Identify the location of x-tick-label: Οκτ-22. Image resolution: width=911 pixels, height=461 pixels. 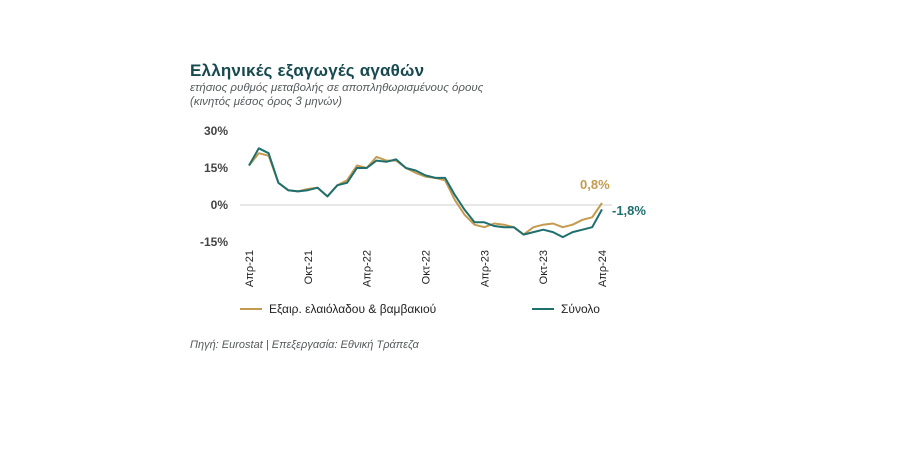
(427, 267).